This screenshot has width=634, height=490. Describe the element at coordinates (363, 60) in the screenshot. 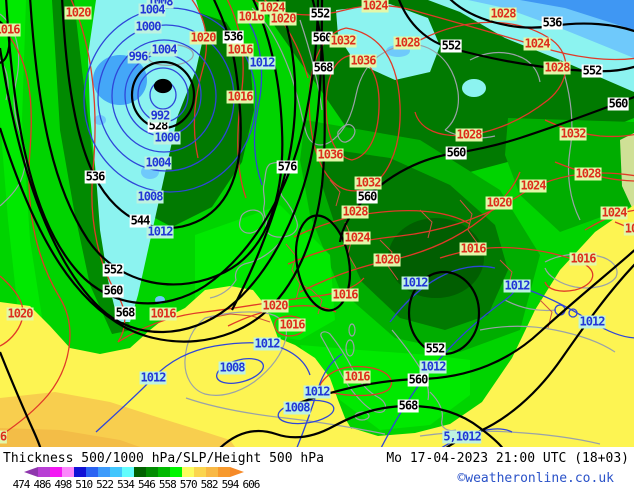

I see `slp-high-label: 1036` at that location.